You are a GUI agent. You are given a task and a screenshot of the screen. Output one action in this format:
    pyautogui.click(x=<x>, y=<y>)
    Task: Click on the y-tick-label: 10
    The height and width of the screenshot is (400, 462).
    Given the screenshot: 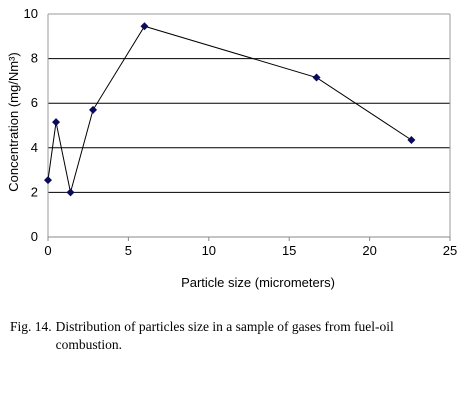 What is the action you would take?
    pyautogui.click(x=31, y=13)
    